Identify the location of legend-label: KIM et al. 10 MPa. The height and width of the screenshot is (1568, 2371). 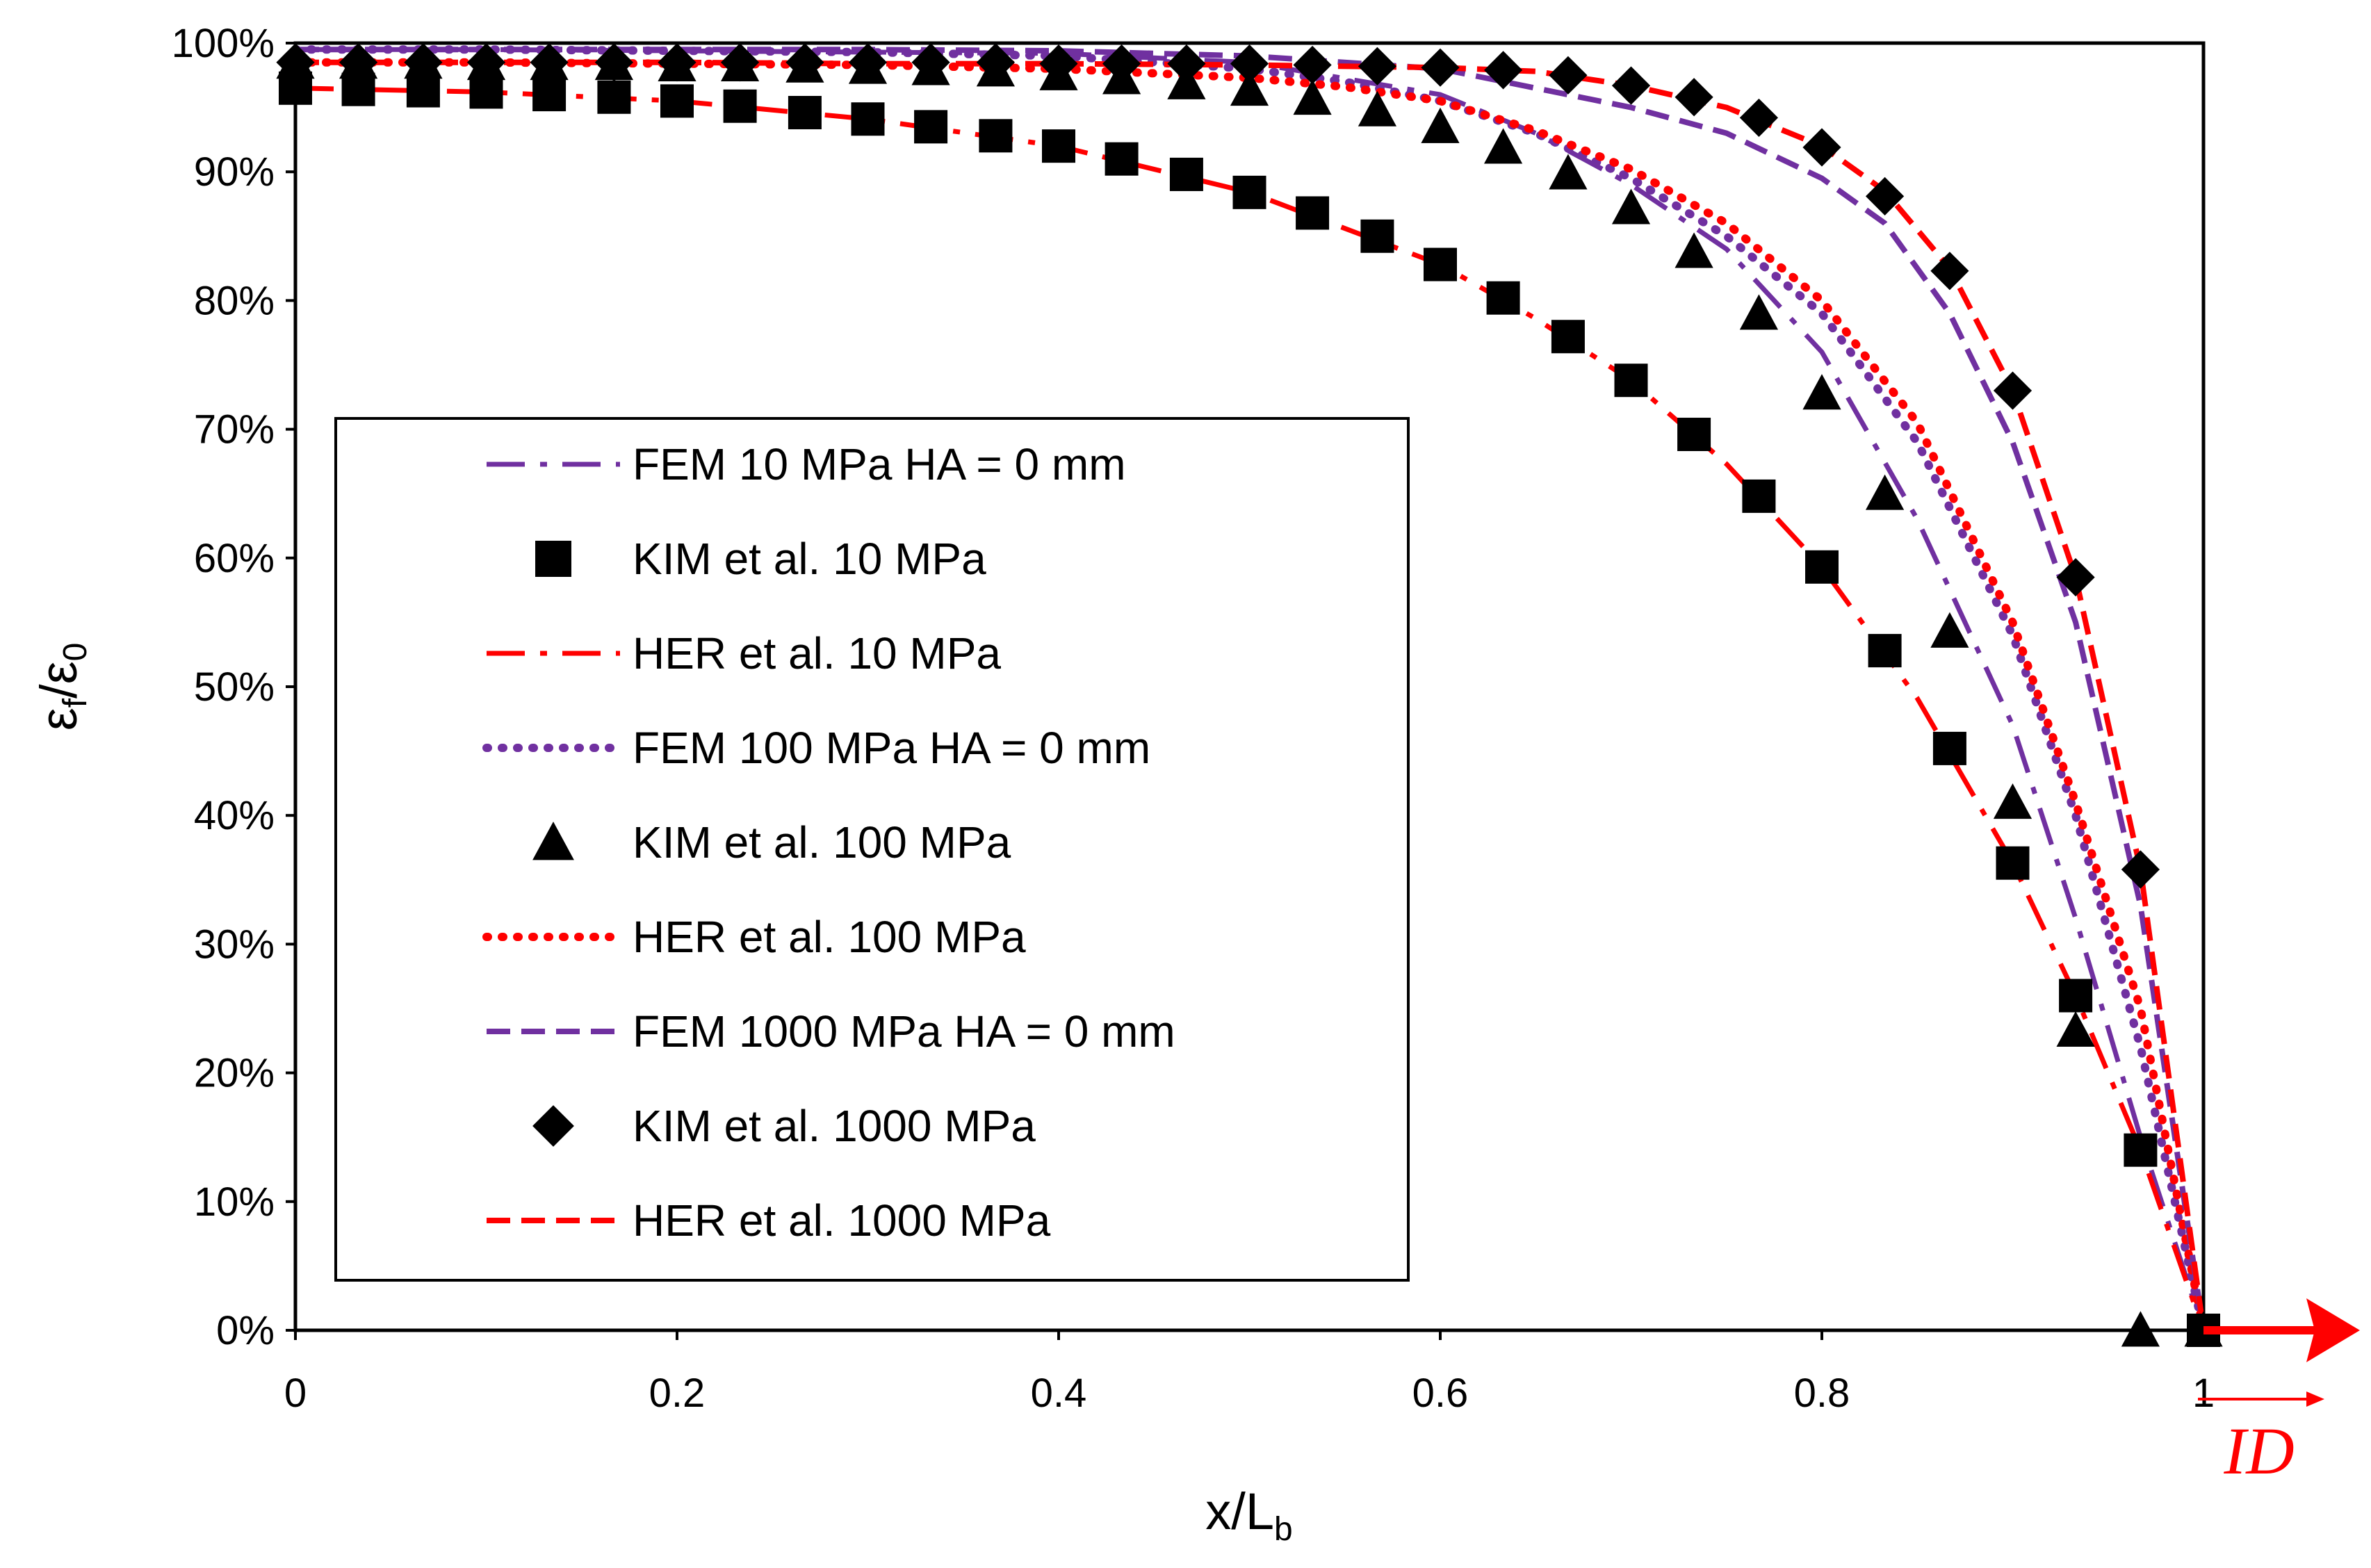
(809, 559).